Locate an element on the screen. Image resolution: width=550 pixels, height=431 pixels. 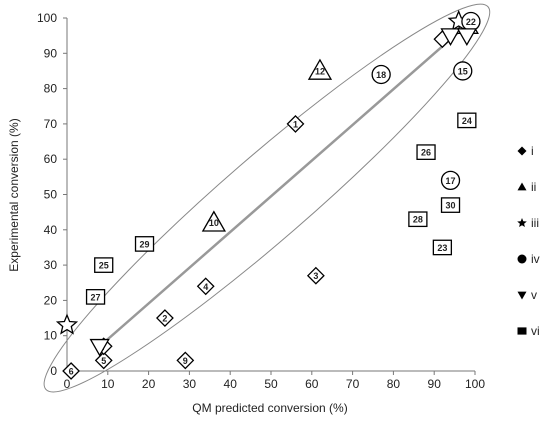
point-label: 15 is located at coordinates (463, 71).